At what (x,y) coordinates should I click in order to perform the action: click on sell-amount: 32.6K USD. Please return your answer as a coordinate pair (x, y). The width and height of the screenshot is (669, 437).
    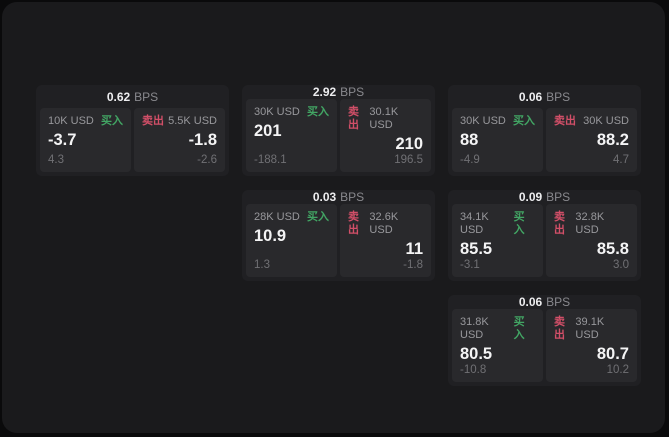
    Looking at the image, I should click on (384, 223).